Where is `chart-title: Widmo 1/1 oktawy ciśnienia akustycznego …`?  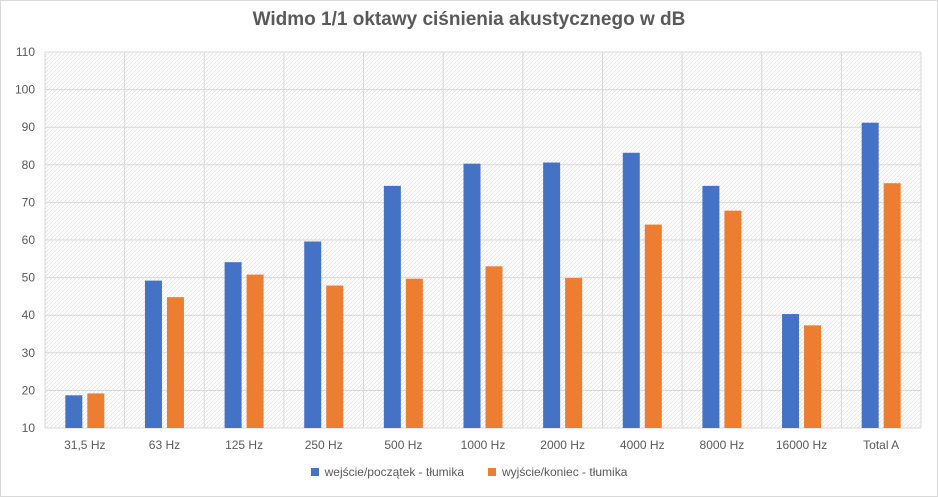 chart-title: Widmo 1/1 oktawy ciśnienia akustycznego … is located at coordinates (469, 19).